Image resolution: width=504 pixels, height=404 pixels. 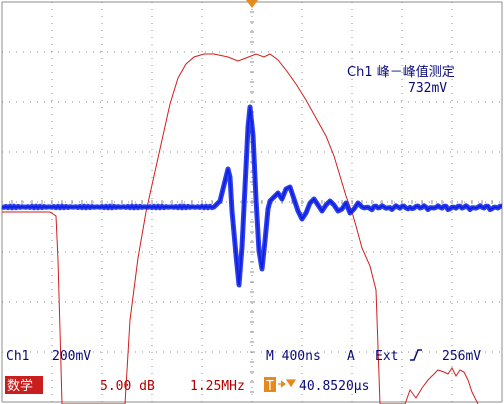 I want to click on math-badge: 数学, so click(x=20, y=386).